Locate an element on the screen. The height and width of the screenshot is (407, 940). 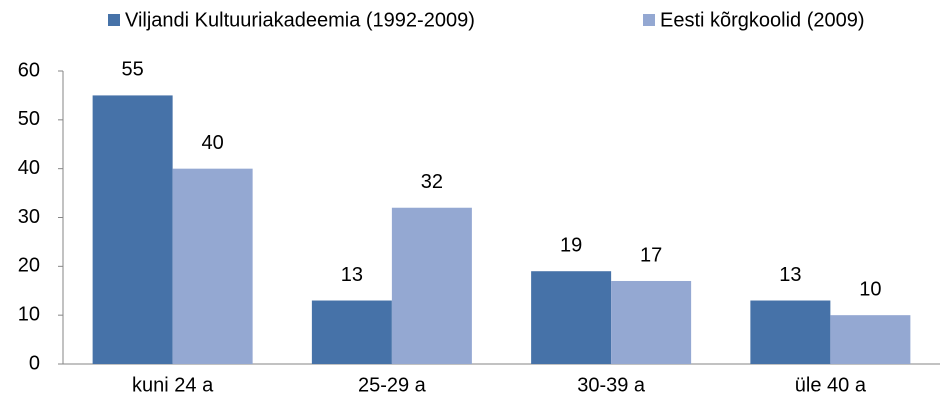
y-tick-label: 0 is located at coordinates (34, 363).